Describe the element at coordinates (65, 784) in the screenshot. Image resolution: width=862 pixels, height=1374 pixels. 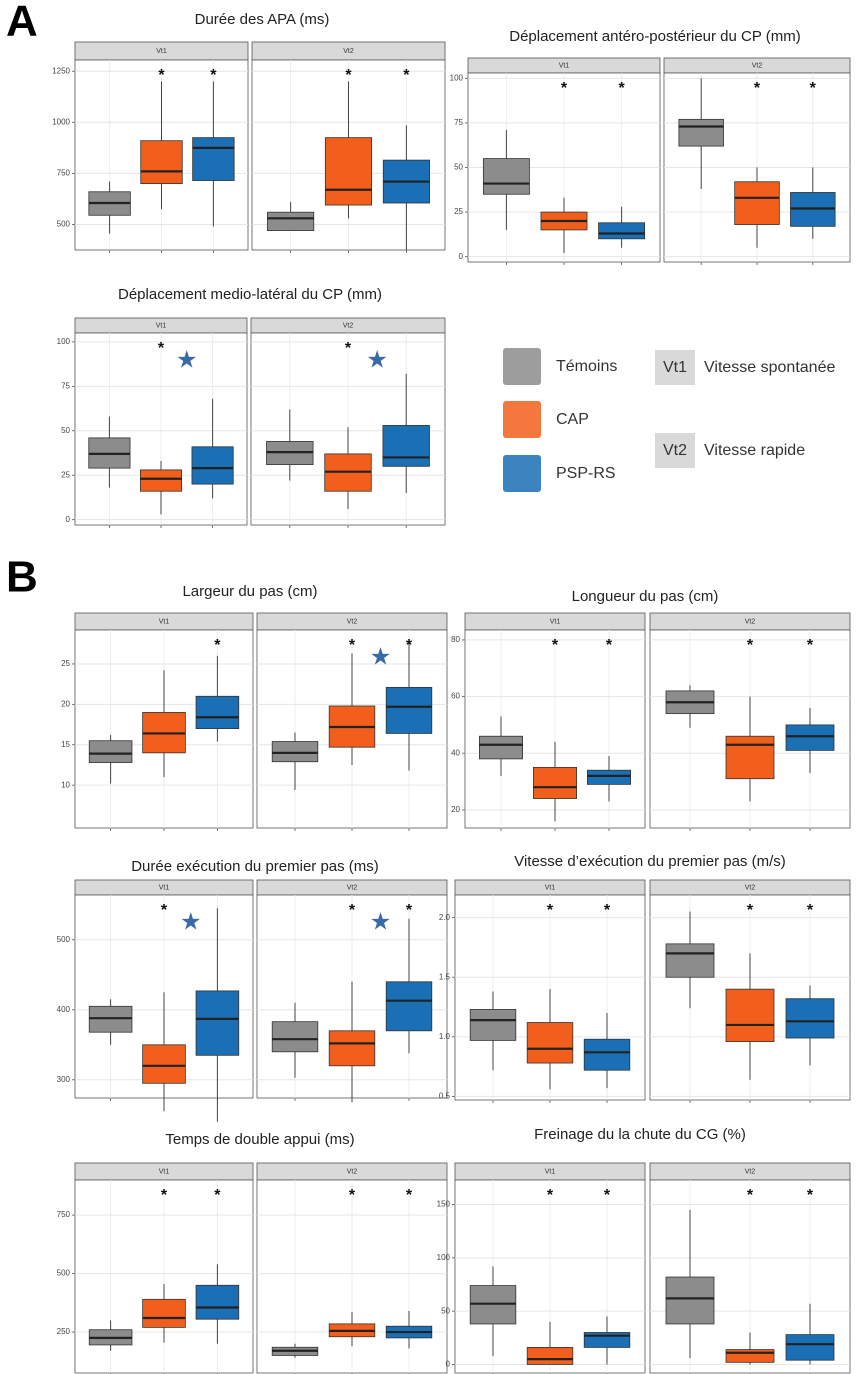
I see `y-tick-label: 10` at that location.